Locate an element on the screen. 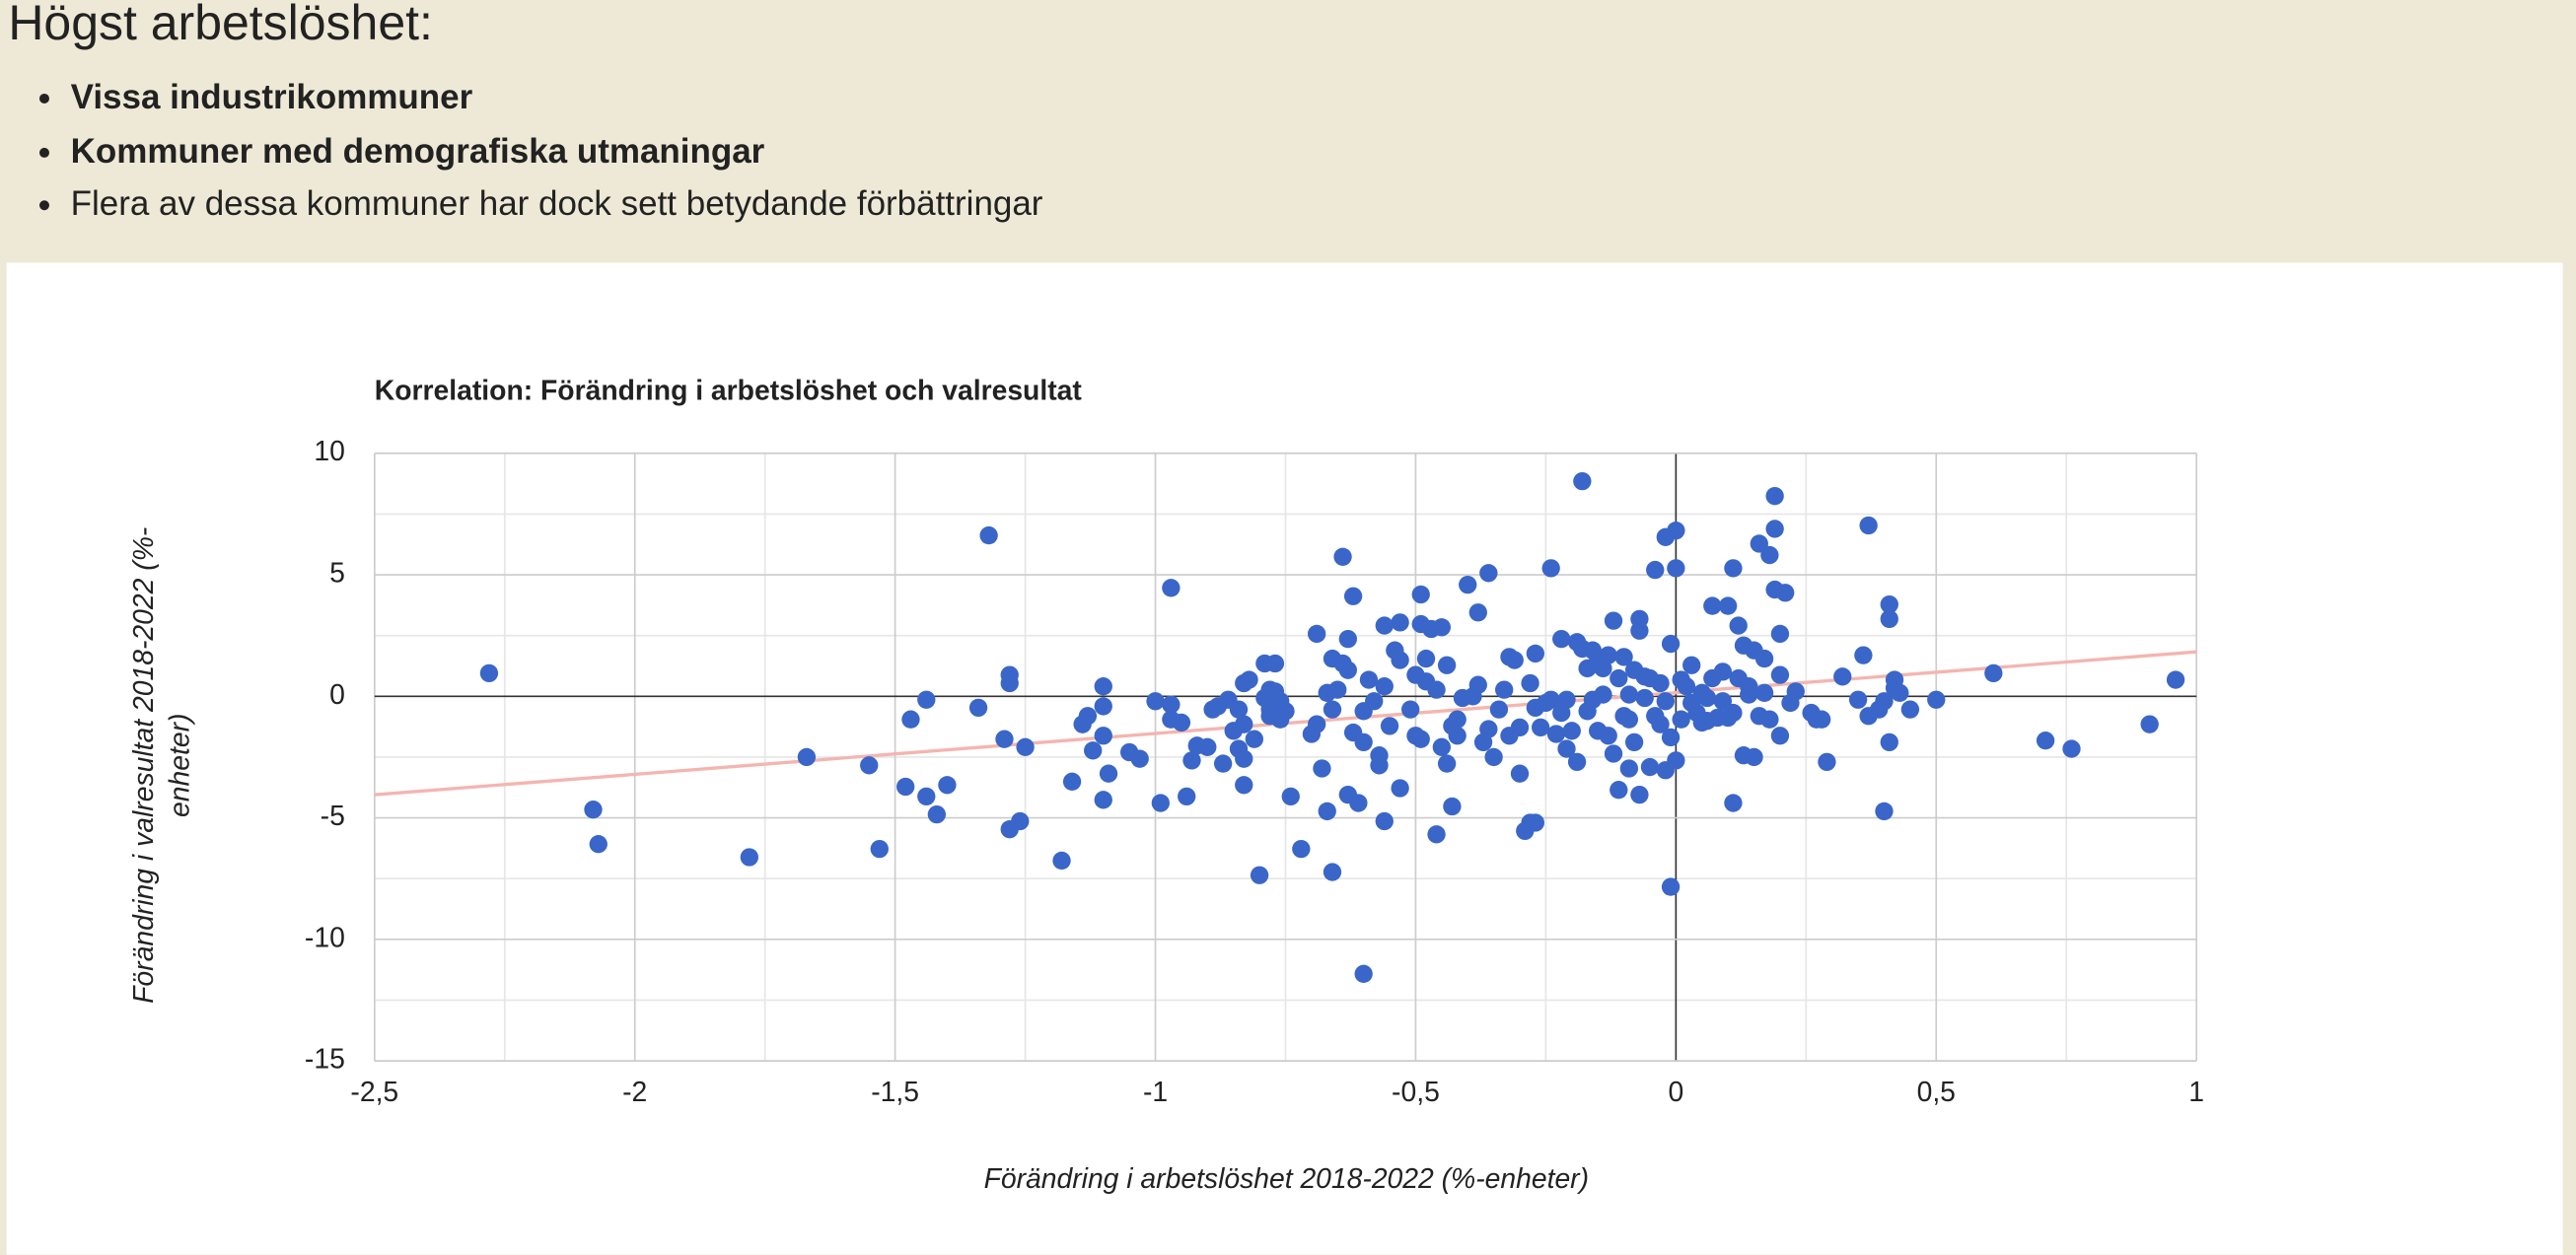  bullet-item: Kommuner med demografiska utmaningar is located at coordinates (557, 151).